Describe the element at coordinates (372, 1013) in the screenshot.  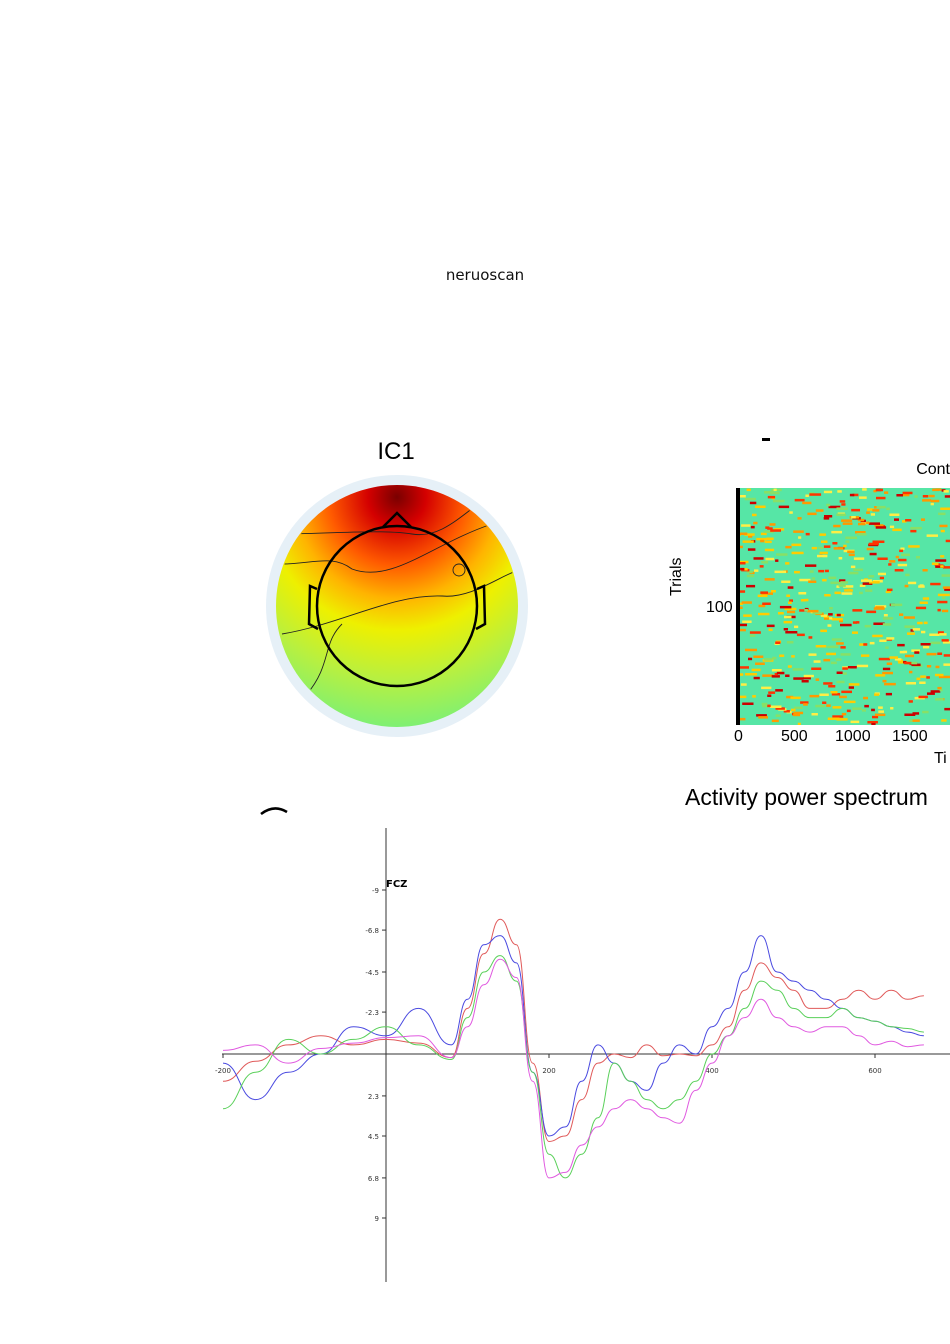
I see `y-tick-label: -2.3` at that location.